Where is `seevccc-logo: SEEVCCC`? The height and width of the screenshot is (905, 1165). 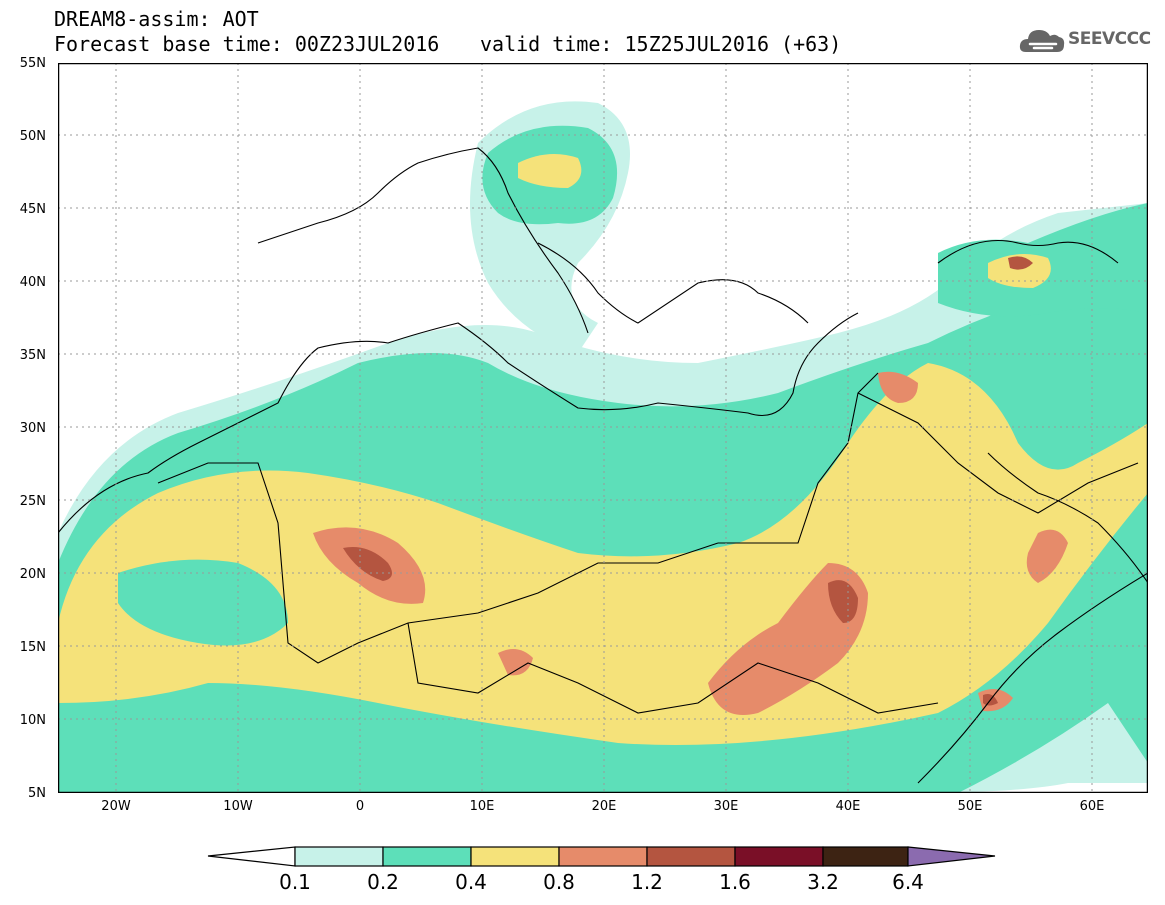
seevccc-logo: SEEVCCC is located at coordinates (1087, 40).